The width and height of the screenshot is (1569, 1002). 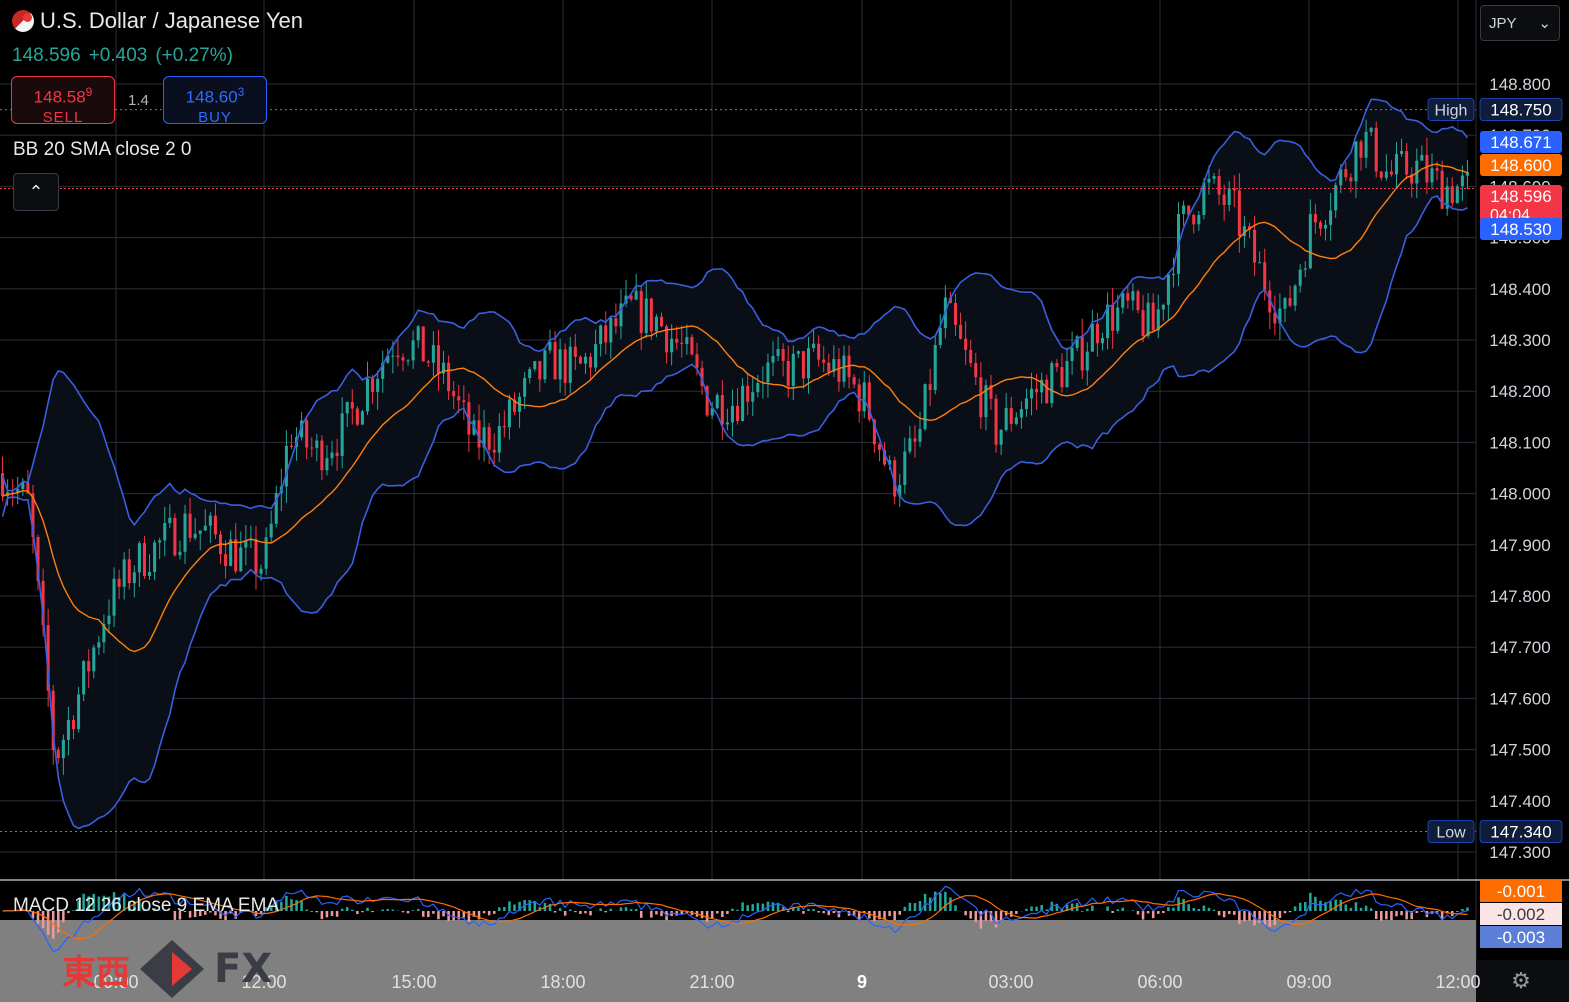 I want to click on buy-button: 148.603 BUY, so click(x=215, y=101).